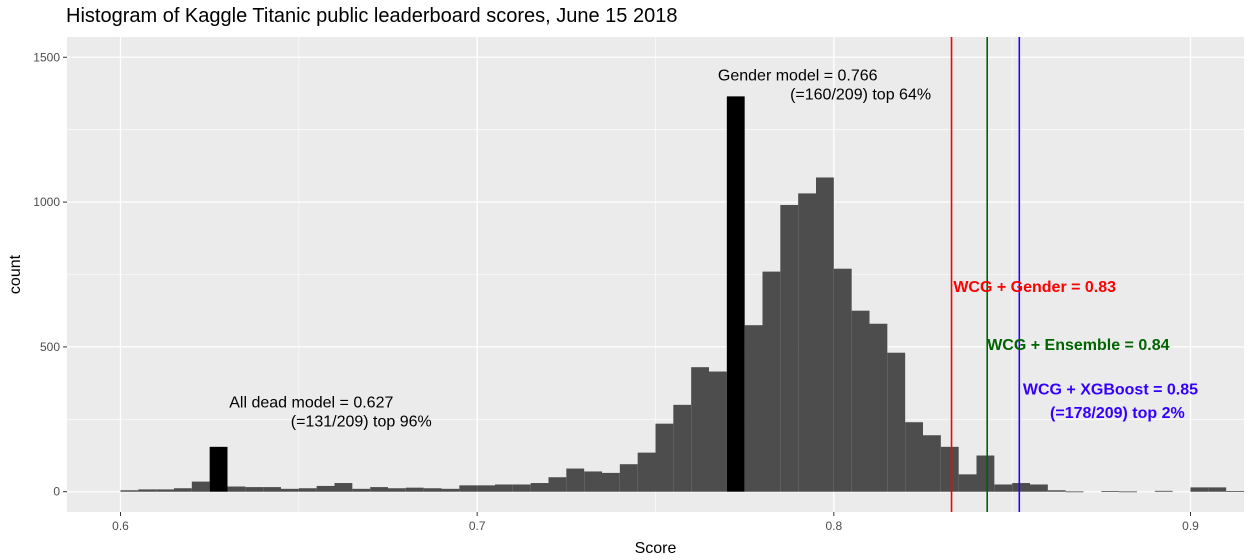 This screenshot has width=1255, height=560. Describe the element at coordinates (656, 548) in the screenshot. I see `x-axis-title: Score` at that location.